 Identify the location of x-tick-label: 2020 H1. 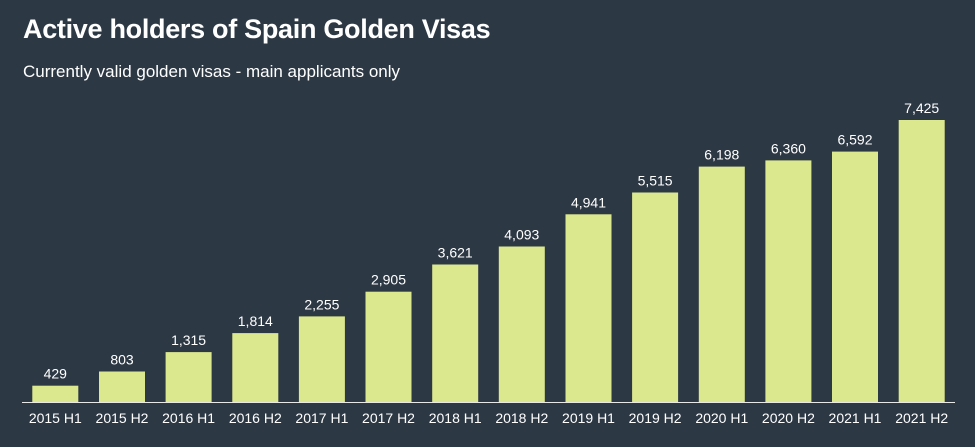
(721, 418).